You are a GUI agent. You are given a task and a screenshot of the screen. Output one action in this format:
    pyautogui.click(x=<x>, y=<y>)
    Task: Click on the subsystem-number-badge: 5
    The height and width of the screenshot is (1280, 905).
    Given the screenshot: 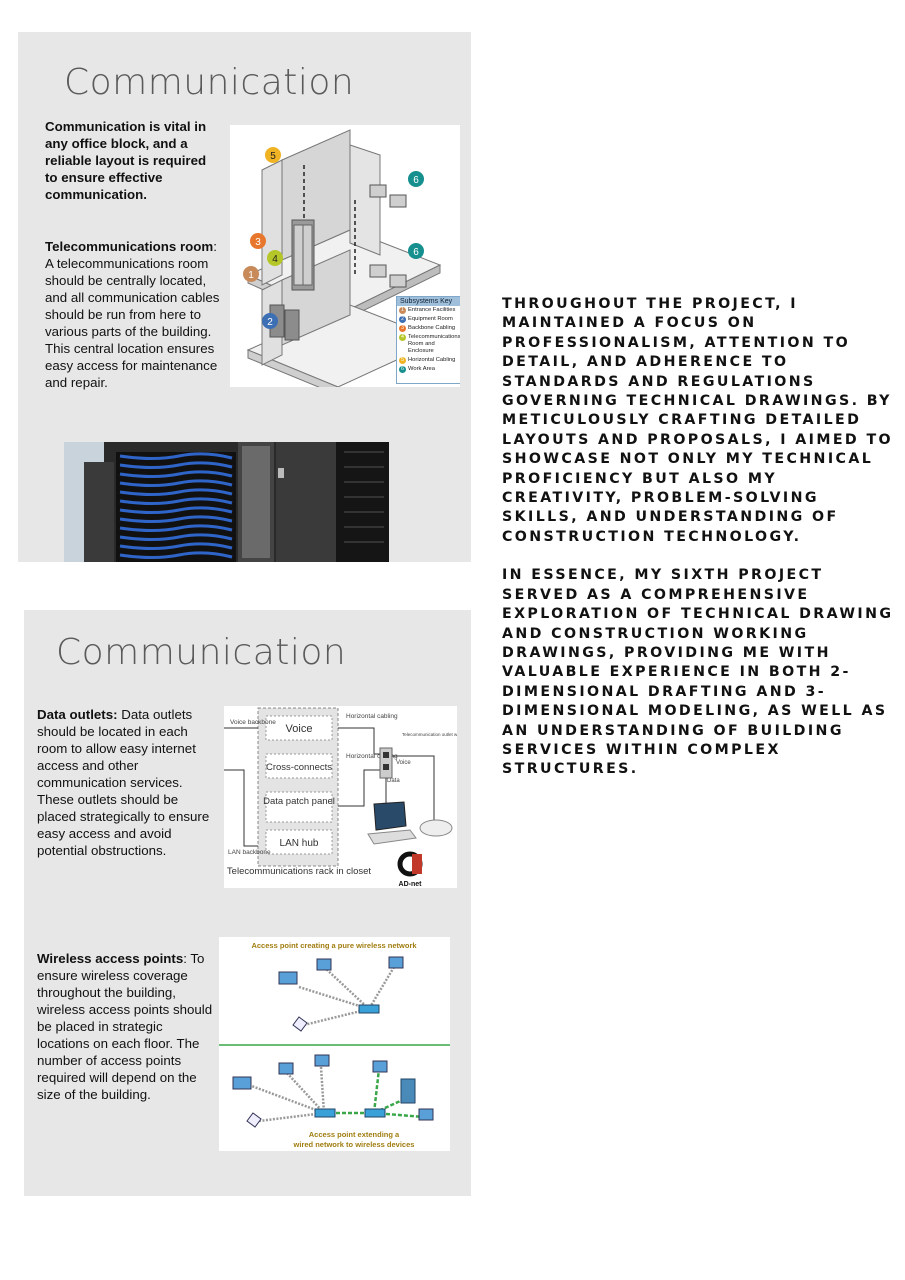 What is the action you would take?
    pyautogui.click(x=402, y=360)
    